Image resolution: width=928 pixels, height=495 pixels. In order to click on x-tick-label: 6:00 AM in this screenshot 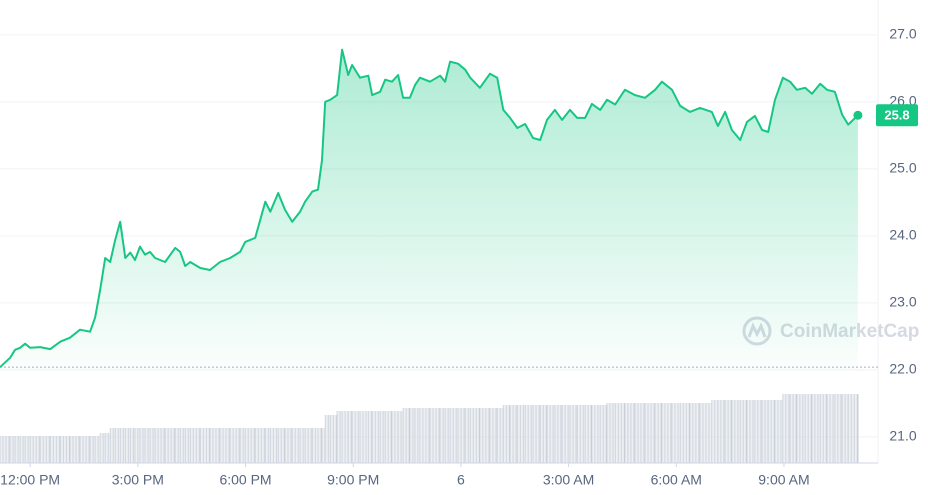, I will do `click(676, 480)`.